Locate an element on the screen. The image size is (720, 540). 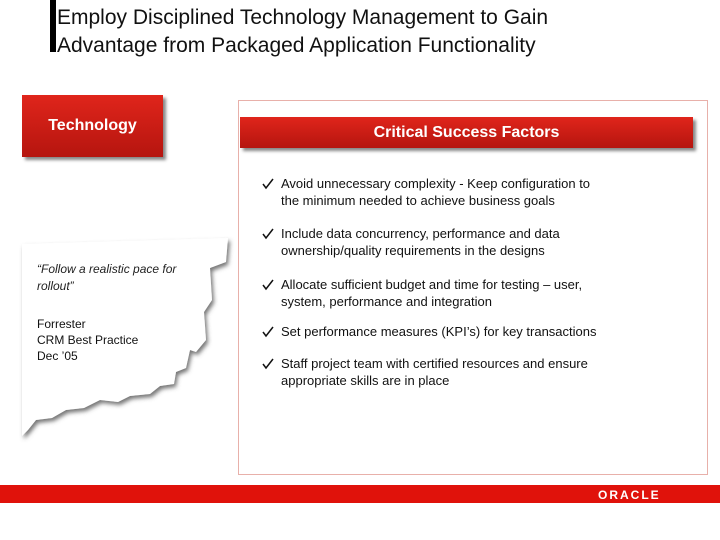
quote: “Follow a realistic pace for rollout” is located at coordinates (106, 278).